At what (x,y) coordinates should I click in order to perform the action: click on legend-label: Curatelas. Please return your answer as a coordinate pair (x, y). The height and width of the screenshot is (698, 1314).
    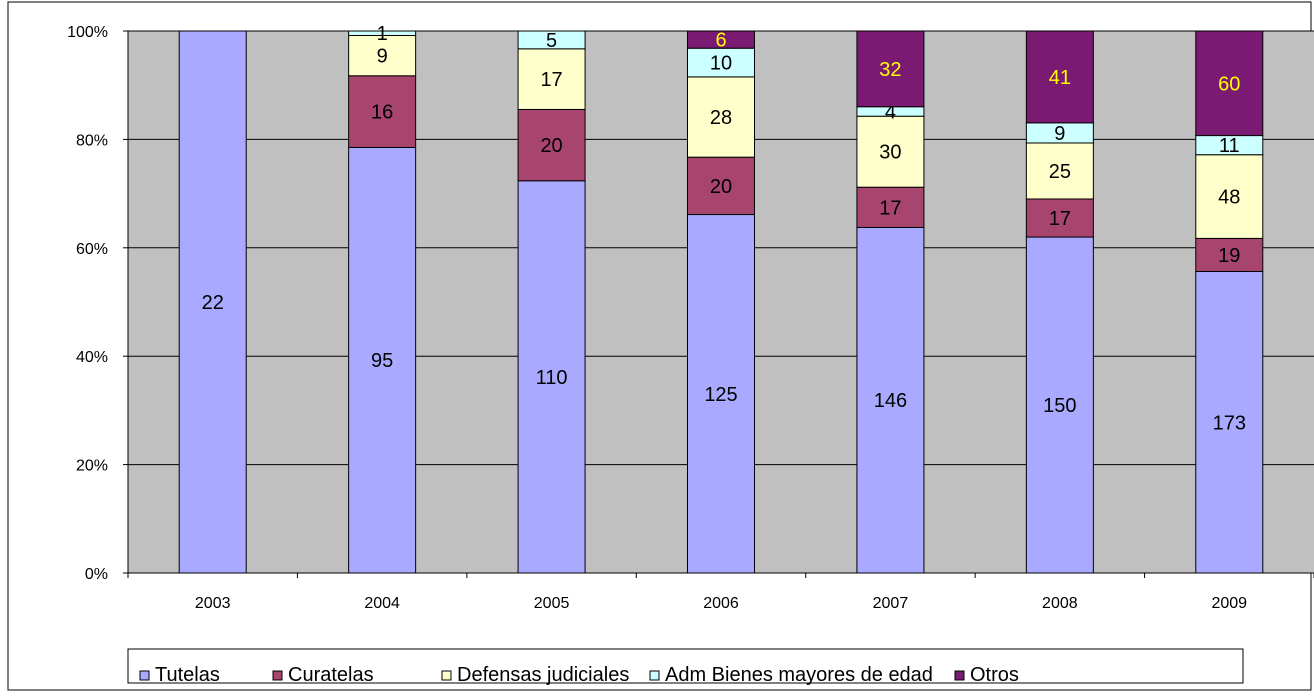
    Looking at the image, I should click on (331, 675).